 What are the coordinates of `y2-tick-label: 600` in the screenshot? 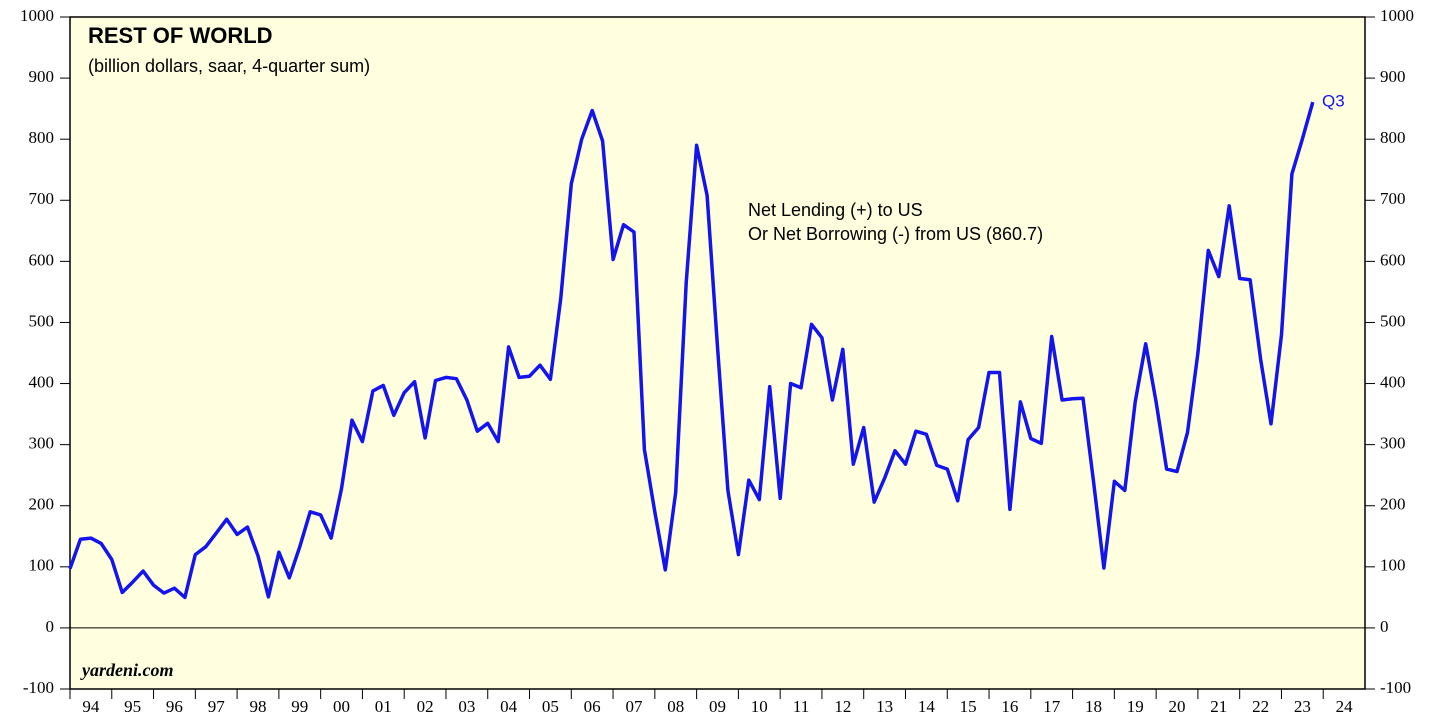 It's located at (1393, 259).